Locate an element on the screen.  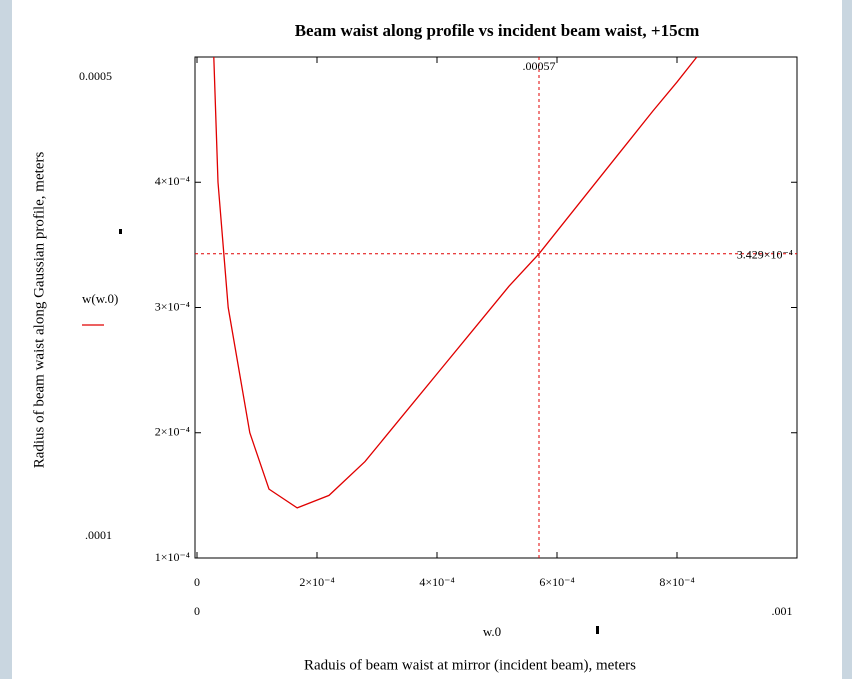
y-marker-label: 3.429×10⁻⁴ is located at coordinates (765, 255).